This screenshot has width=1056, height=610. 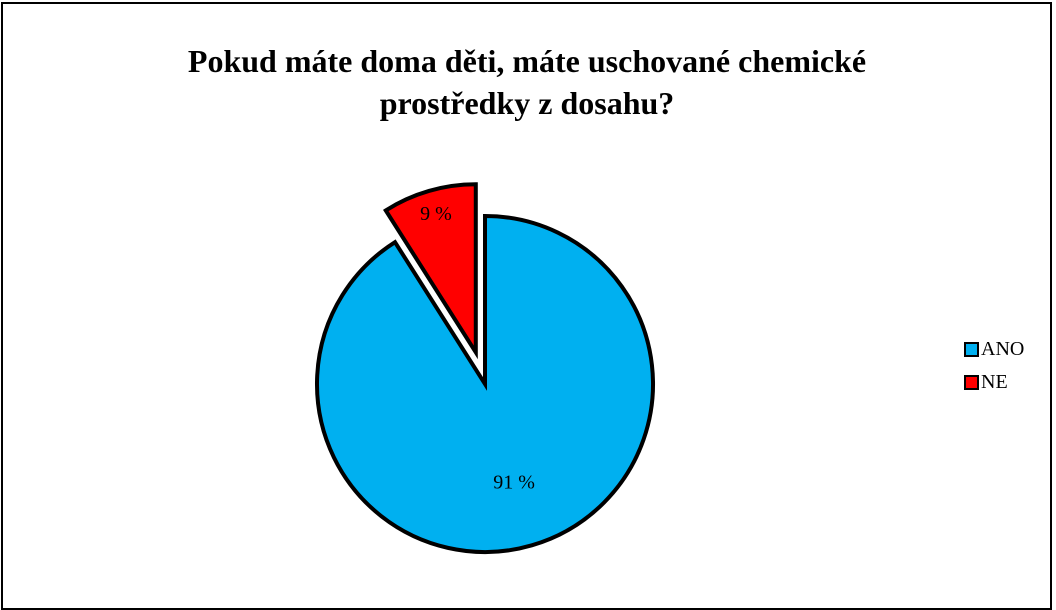 I want to click on data-label-ano: 91 %, so click(x=514, y=483).